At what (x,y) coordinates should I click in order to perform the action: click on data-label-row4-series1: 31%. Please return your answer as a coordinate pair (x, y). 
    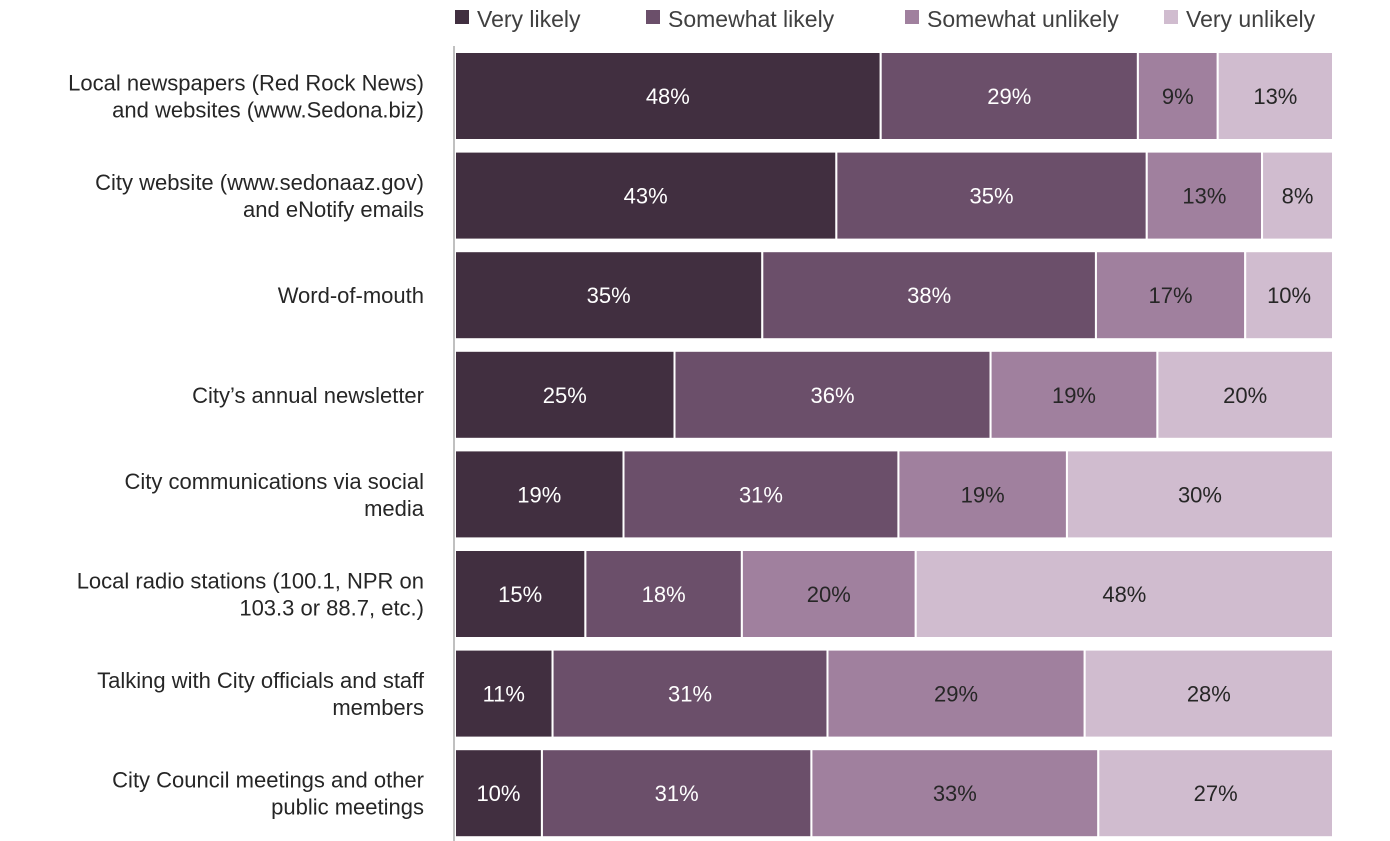
    Looking at the image, I should click on (761, 494).